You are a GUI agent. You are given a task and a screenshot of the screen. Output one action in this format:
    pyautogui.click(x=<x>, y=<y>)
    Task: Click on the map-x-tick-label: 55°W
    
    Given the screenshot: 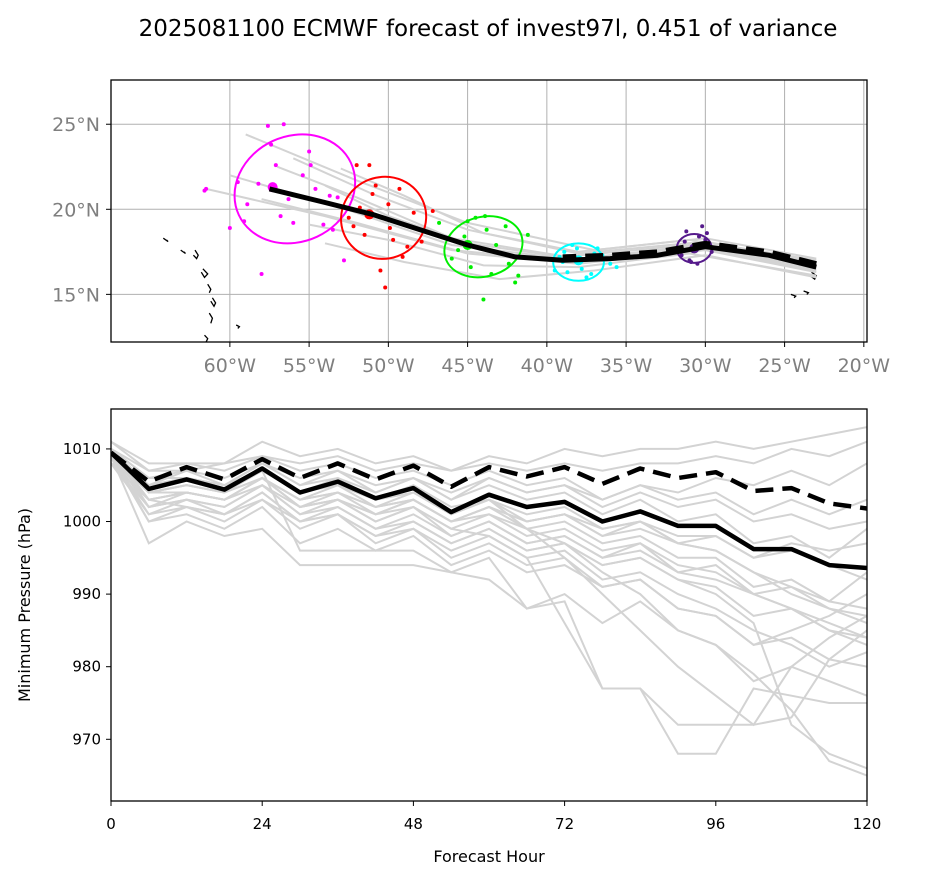 What is the action you would take?
    pyautogui.click(x=309, y=366)
    